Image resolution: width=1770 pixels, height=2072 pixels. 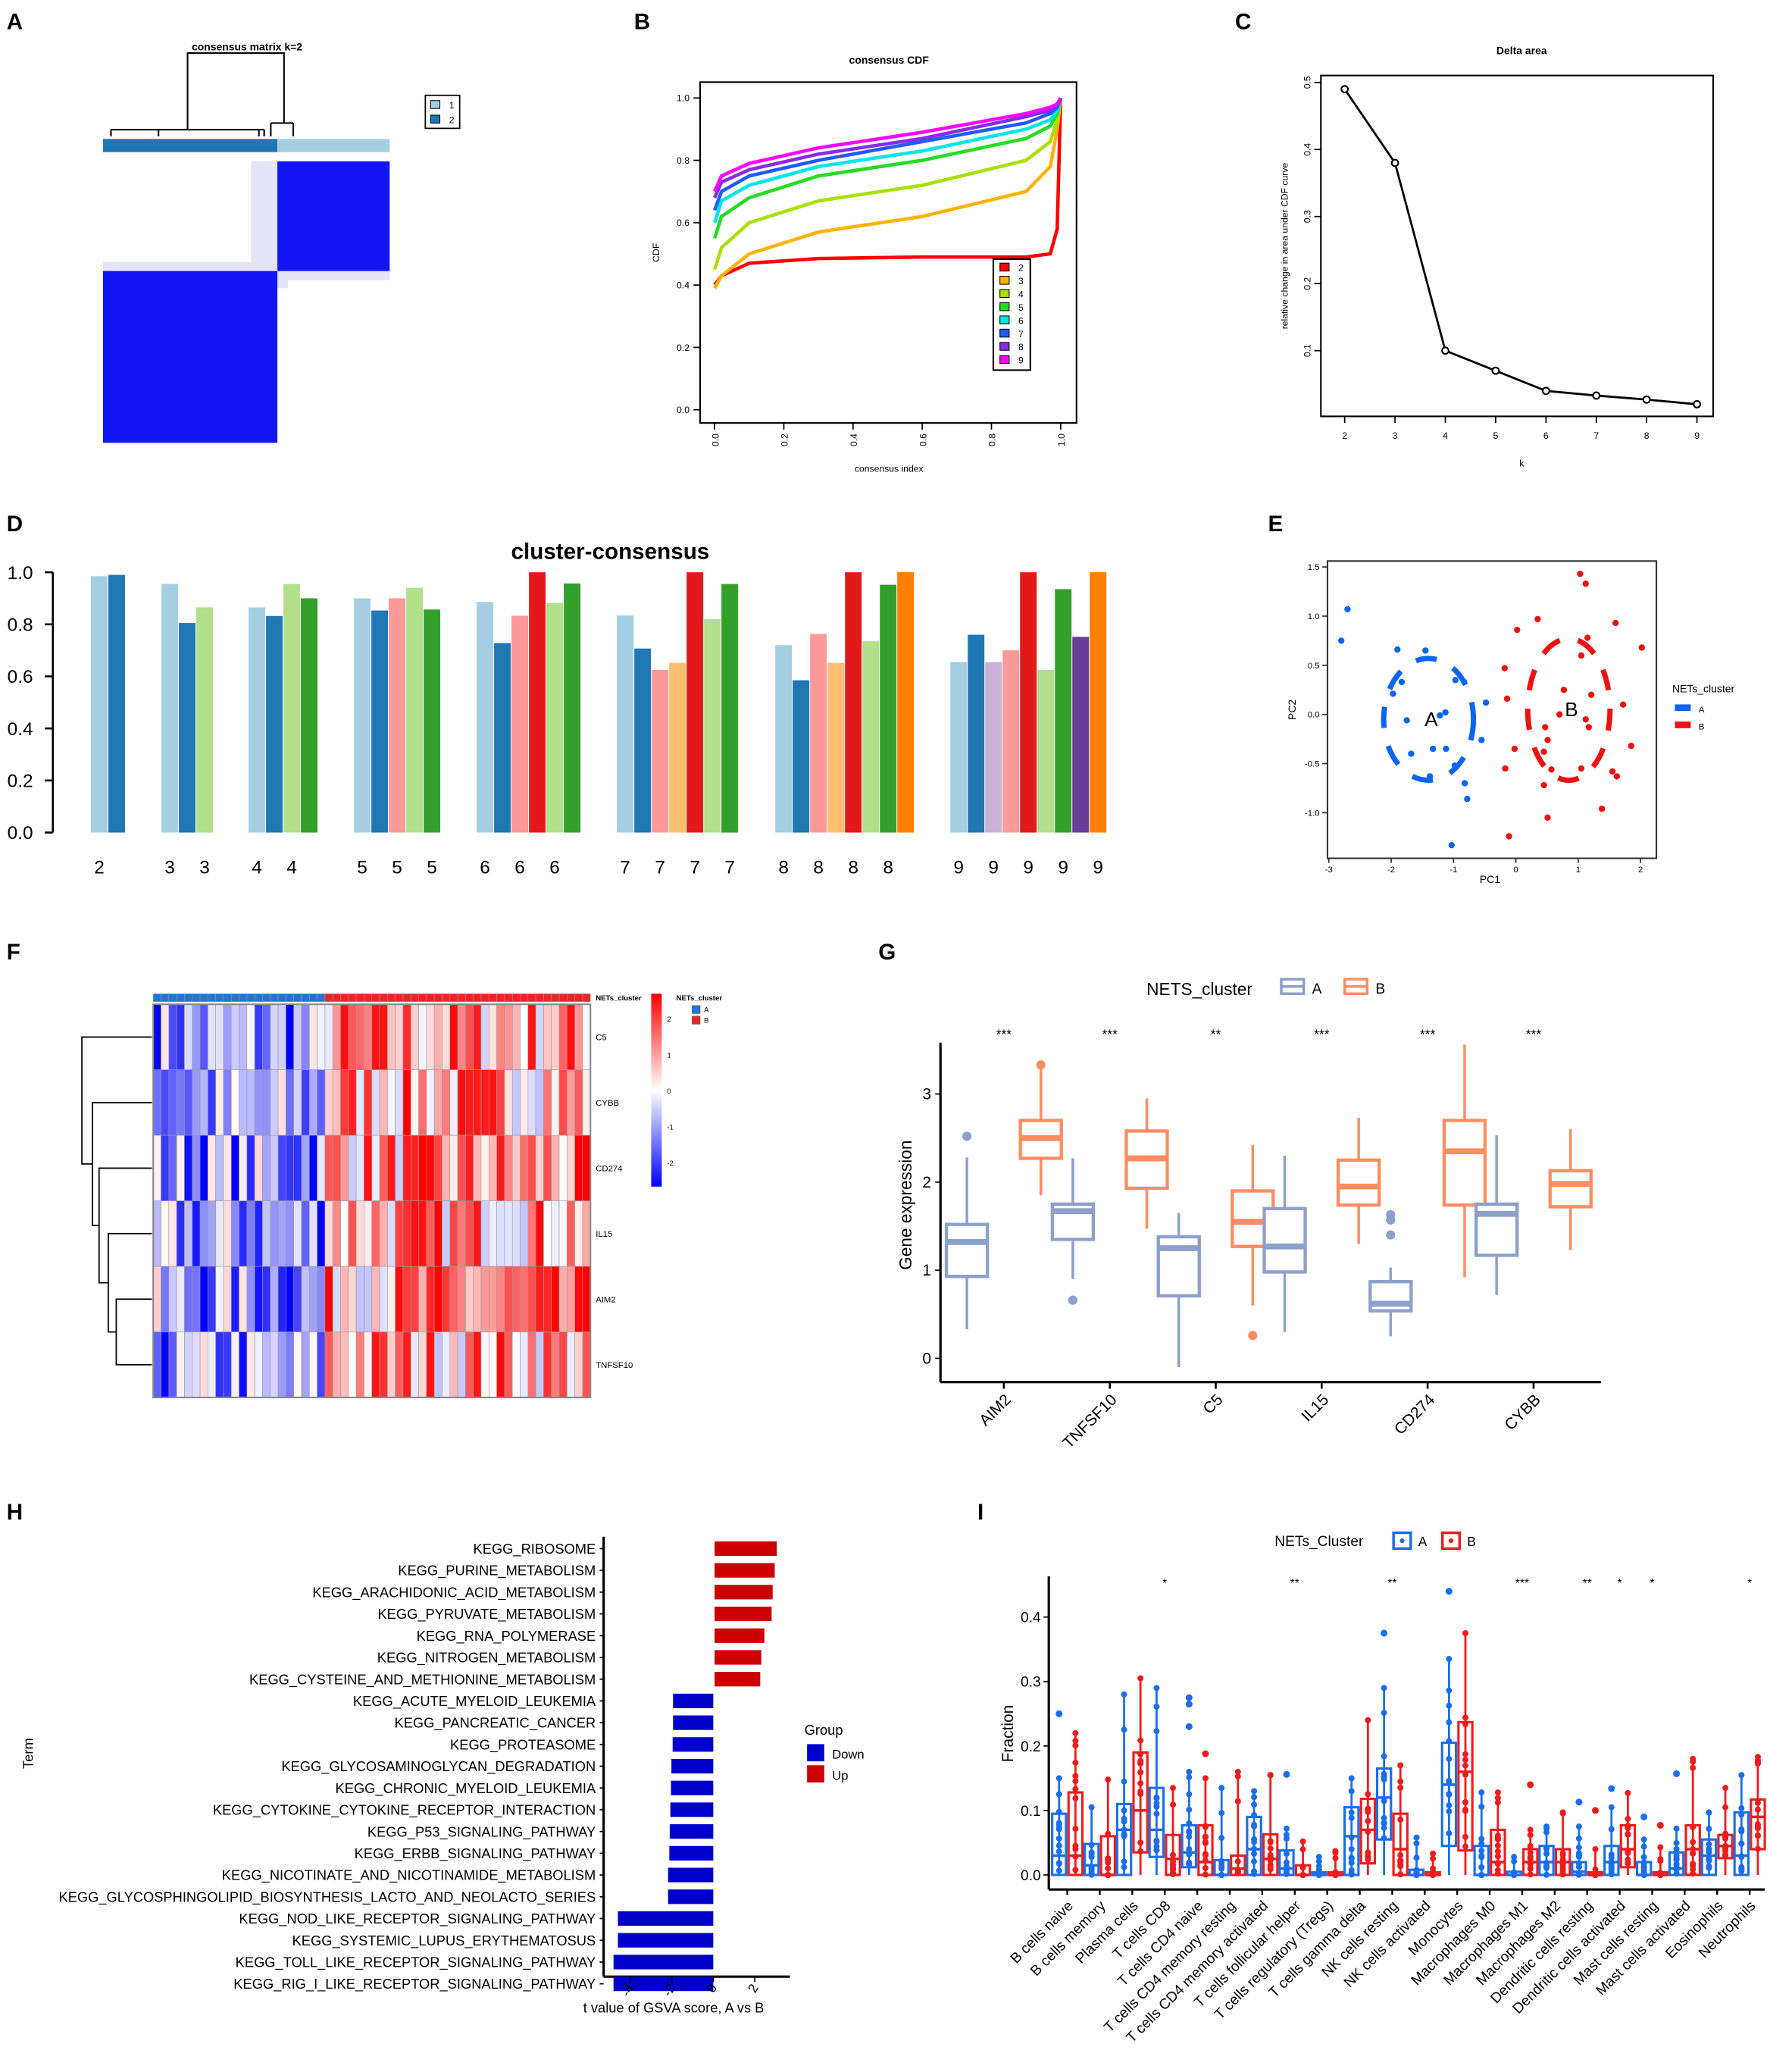 What do you see at coordinates (889, 60) in the screenshot?
I see `chart-title: consensus CDF` at bounding box center [889, 60].